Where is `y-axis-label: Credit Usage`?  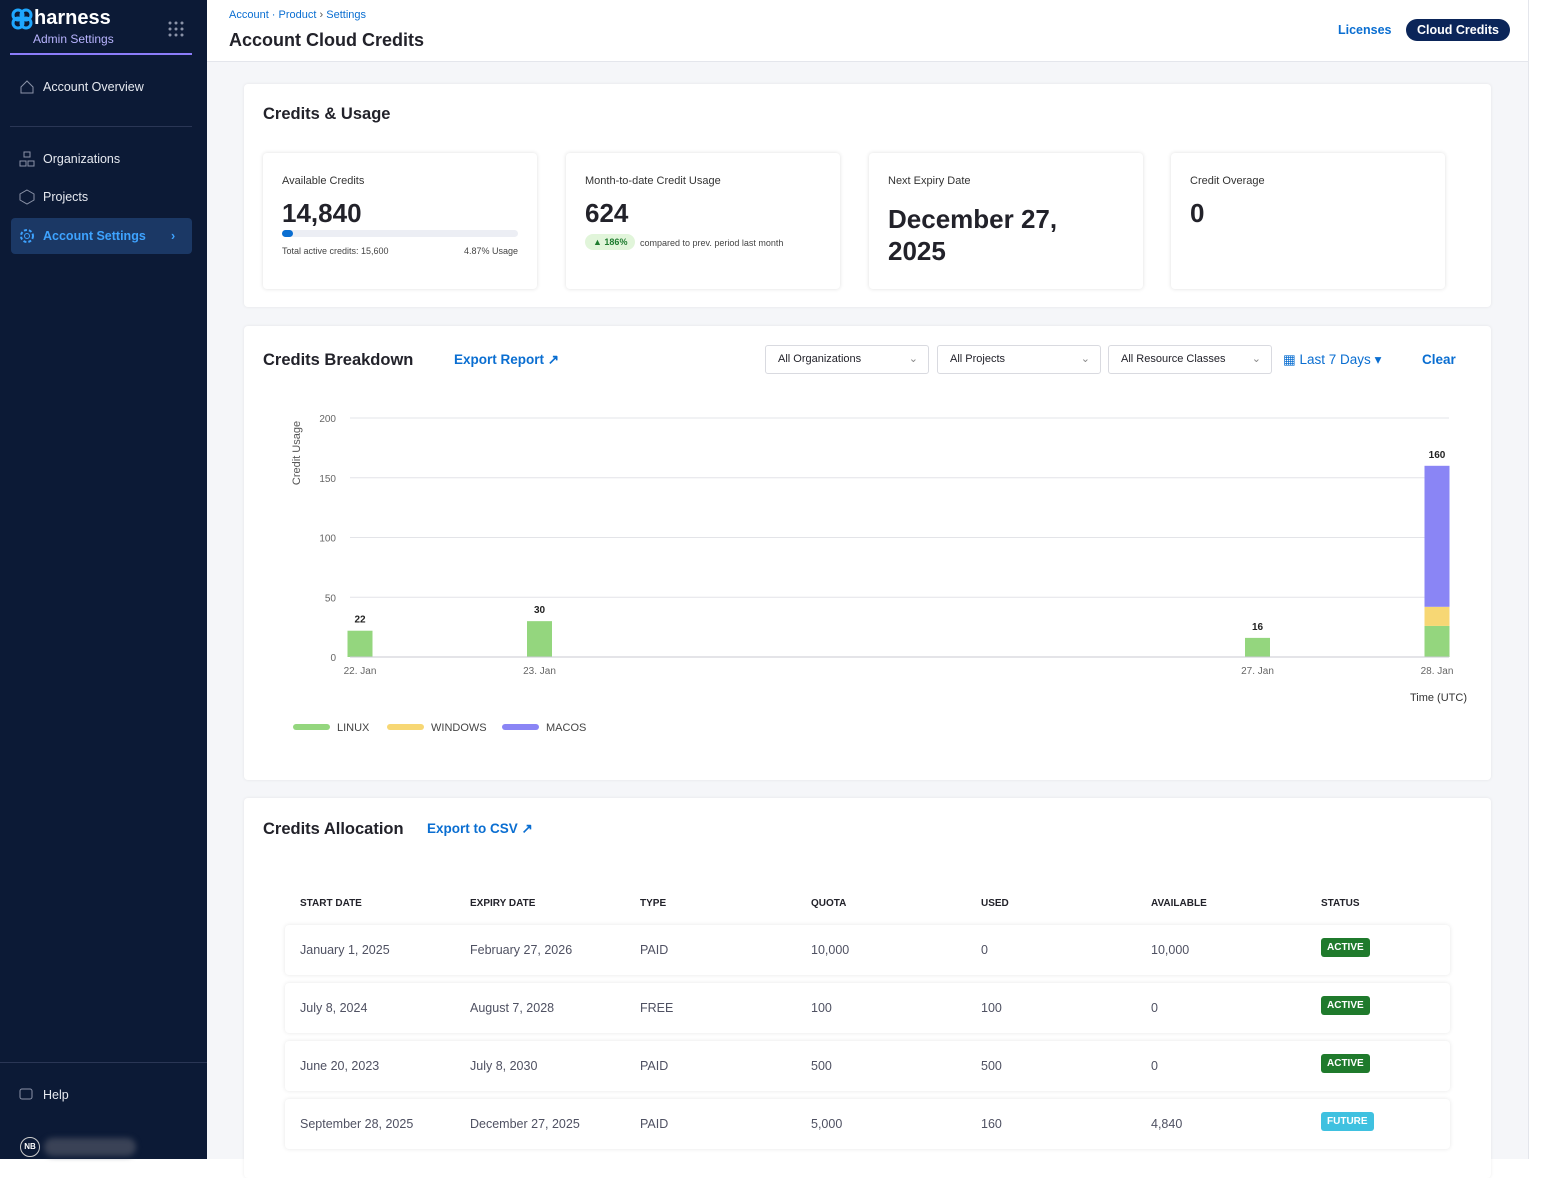
y-axis-label: Credit Usage is located at coordinates (297, 453).